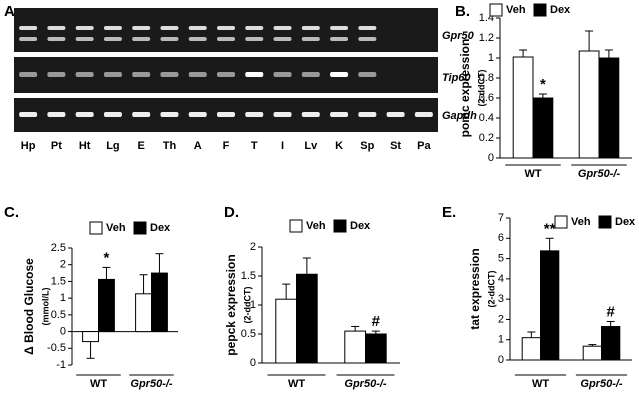  What do you see at coordinates (29, 306) in the screenshot?
I see `y-axis-label: Δ Blood Glucose` at bounding box center [29, 306].